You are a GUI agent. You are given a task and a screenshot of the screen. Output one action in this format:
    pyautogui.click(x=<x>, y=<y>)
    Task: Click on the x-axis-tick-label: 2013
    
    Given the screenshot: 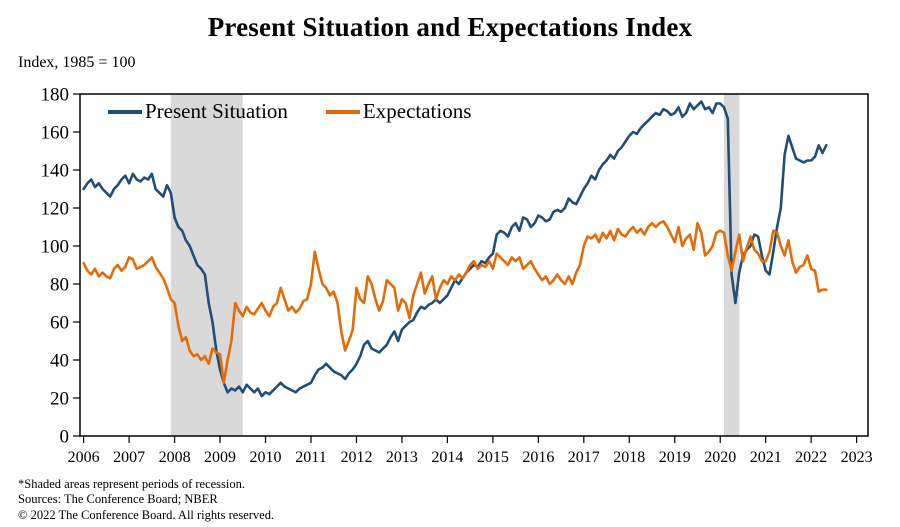 What is the action you would take?
    pyautogui.click(x=402, y=457)
    